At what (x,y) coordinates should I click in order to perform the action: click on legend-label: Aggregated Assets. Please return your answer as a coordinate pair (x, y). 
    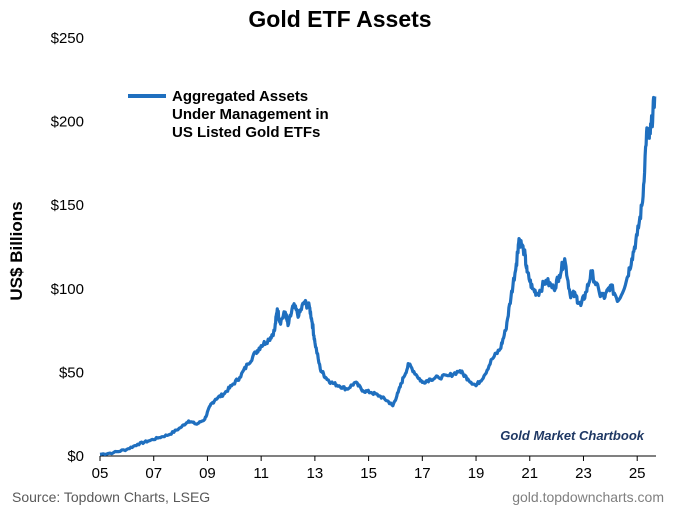
    Looking at the image, I should click on (240, 96).